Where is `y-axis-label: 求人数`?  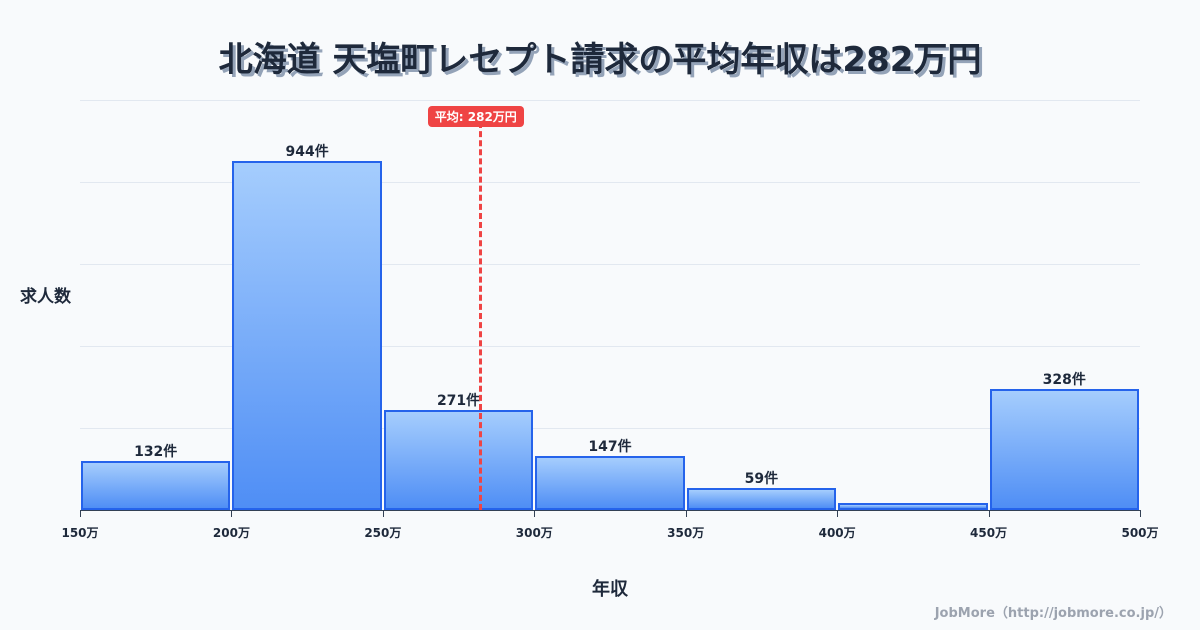 y-axis-label: 求人数 is located at coordinates (45, 297).